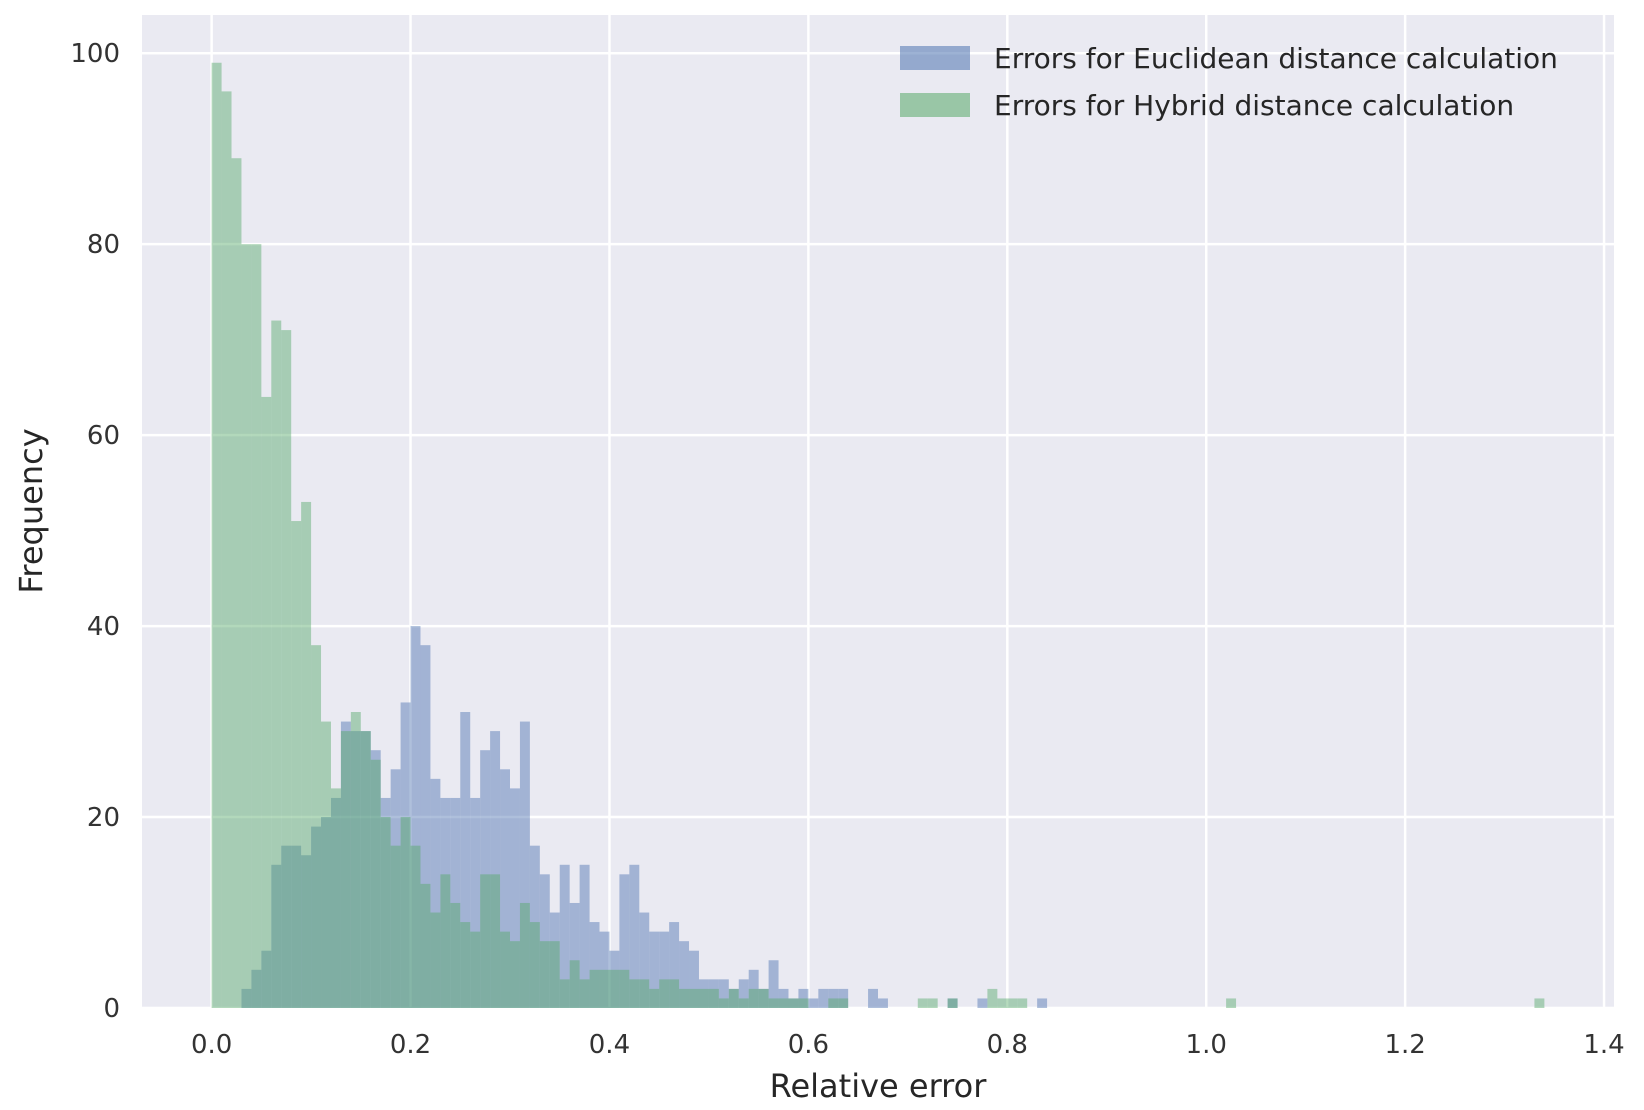 The width and height of the screenshot is (1644, 1110). I want to click on x-tick-labels: 0.0 0.2 0.4 0.6 0.8 1.0 1.2 1.4, so click(908, 1045).